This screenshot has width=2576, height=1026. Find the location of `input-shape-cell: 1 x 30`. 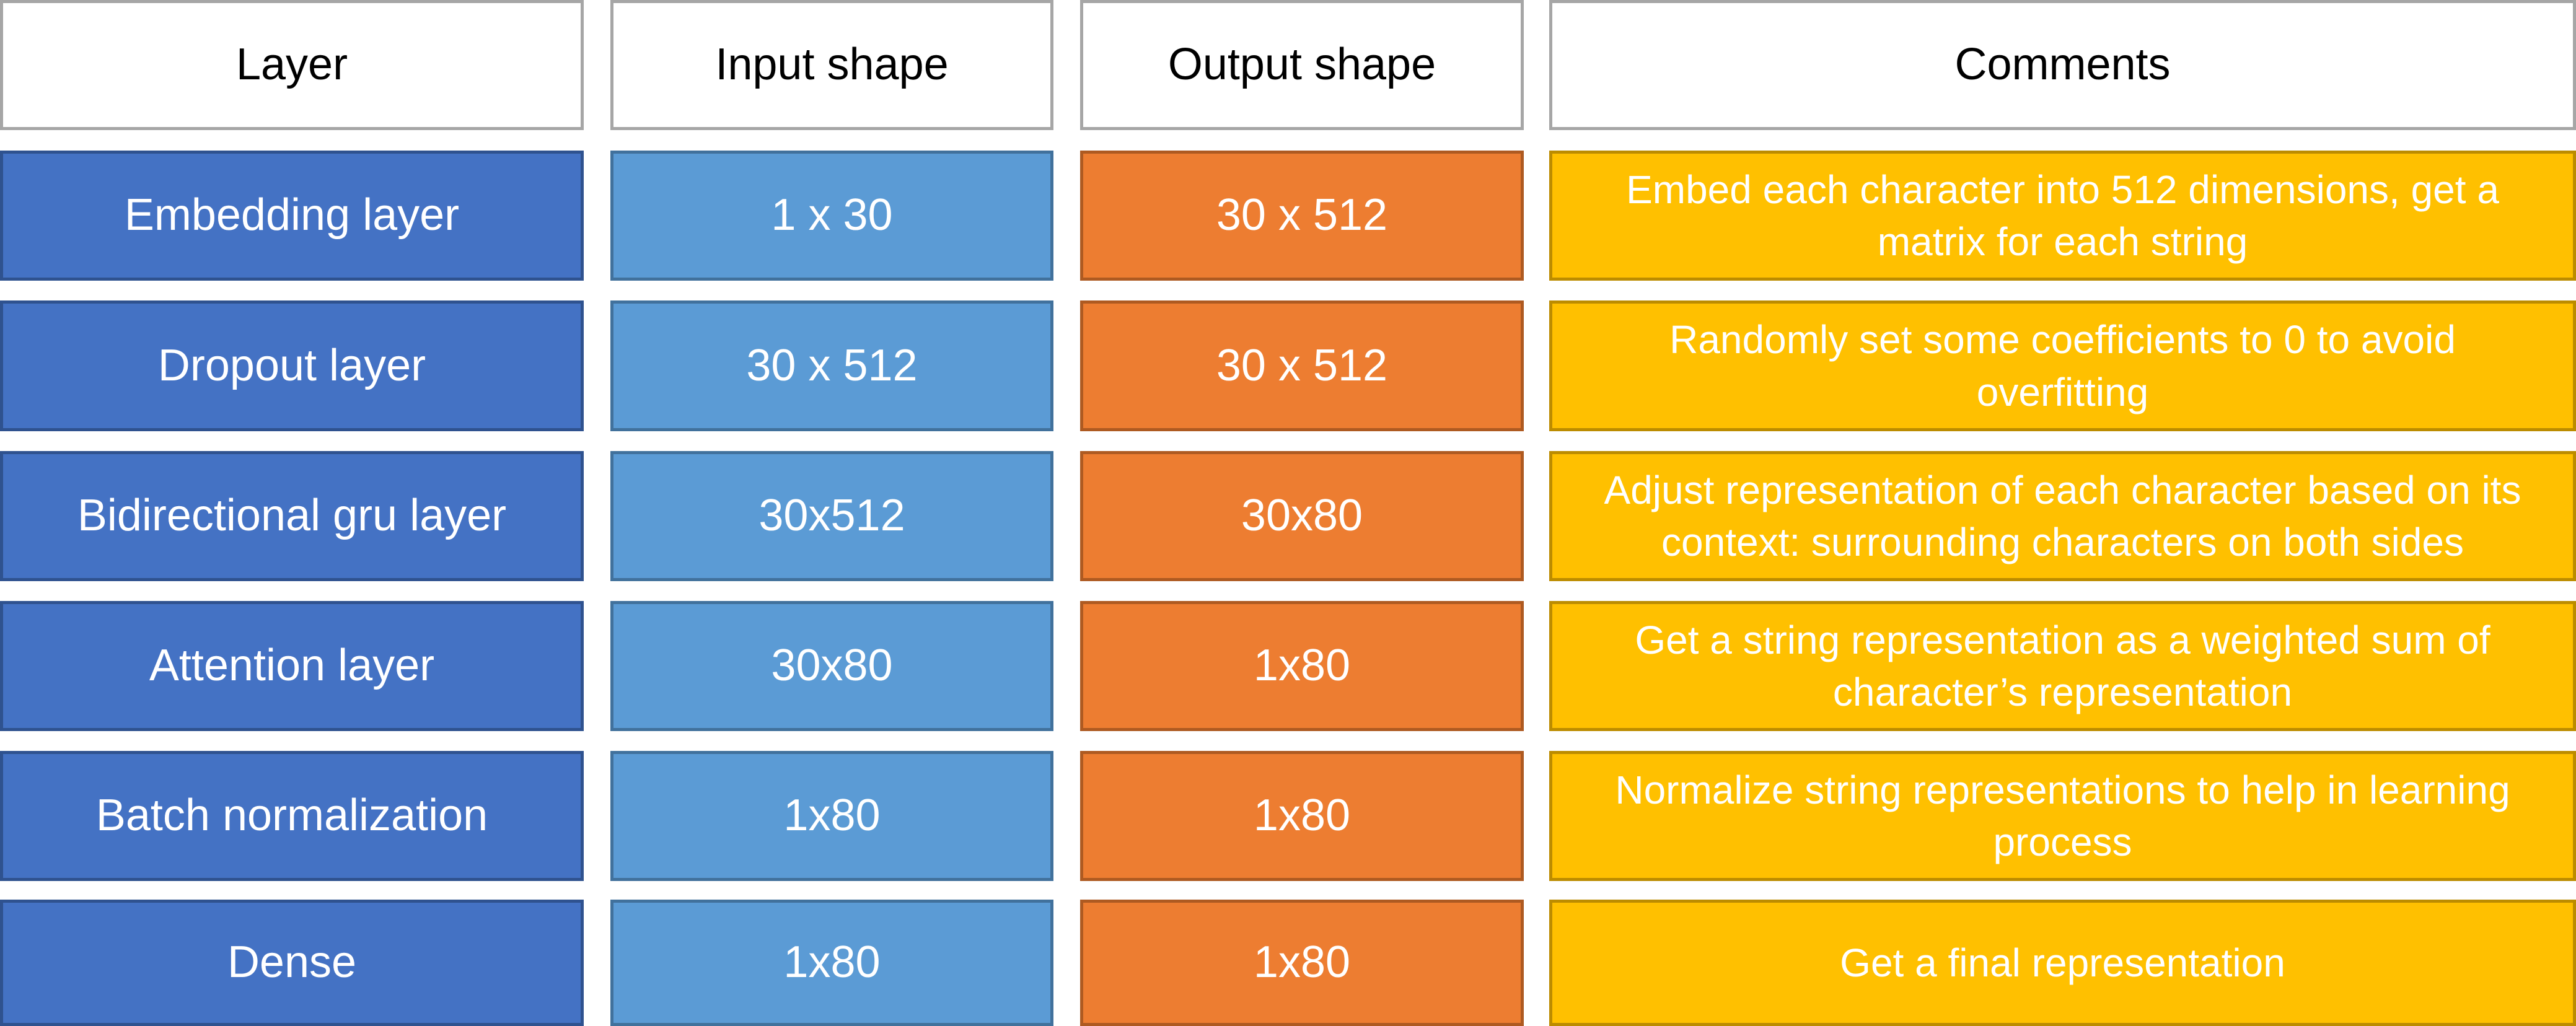

input-shape-cell: 1 x 30 is located at coordinates (832, 216).